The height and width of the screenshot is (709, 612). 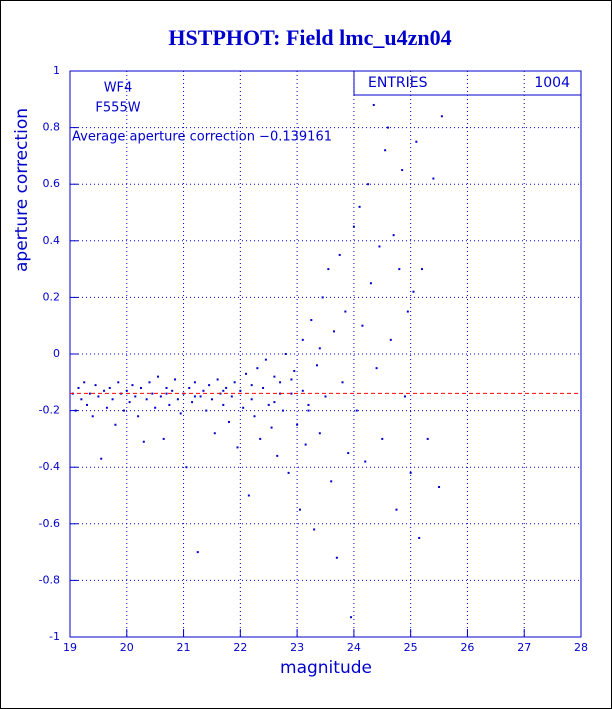 What do you see at coordinates (49, 466) in the screenshot?
I see `y-tick-label: -0.4` at bounding box center [49, 466].